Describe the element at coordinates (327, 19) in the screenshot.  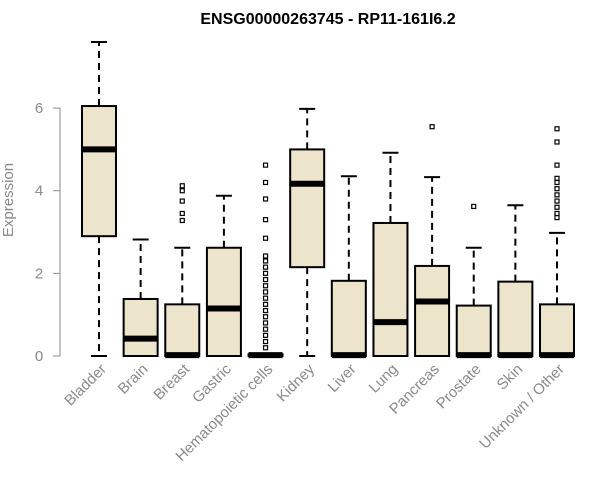
I see `chart-title: ENSG00000263745 - RP11-161I6.2` at that location.